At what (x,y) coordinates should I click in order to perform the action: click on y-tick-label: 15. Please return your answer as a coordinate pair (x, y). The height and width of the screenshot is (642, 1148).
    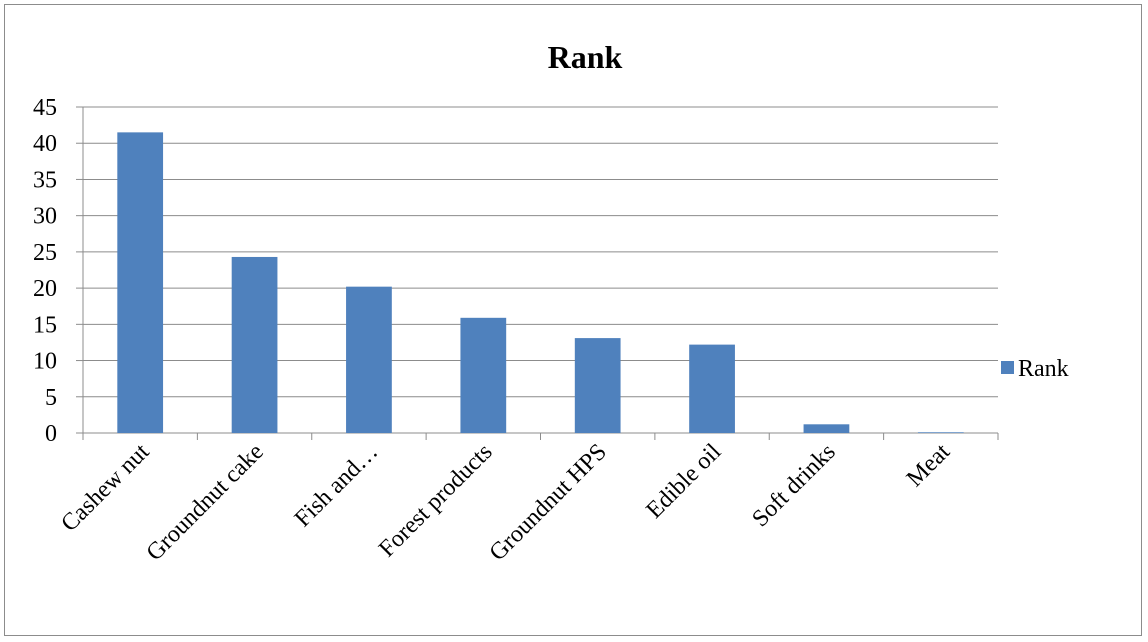
    Looking at the image, I should click on (45, 325).